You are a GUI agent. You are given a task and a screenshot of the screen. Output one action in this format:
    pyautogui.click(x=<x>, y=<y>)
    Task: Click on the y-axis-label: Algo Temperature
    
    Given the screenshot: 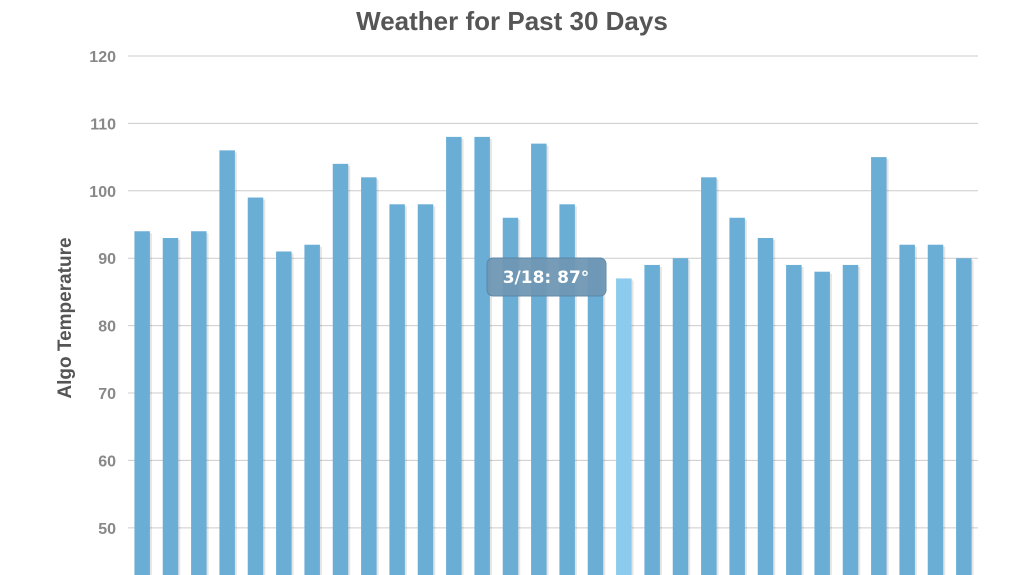 What is the action you would take?
    pyautogui.click(x=65, y=317)
    